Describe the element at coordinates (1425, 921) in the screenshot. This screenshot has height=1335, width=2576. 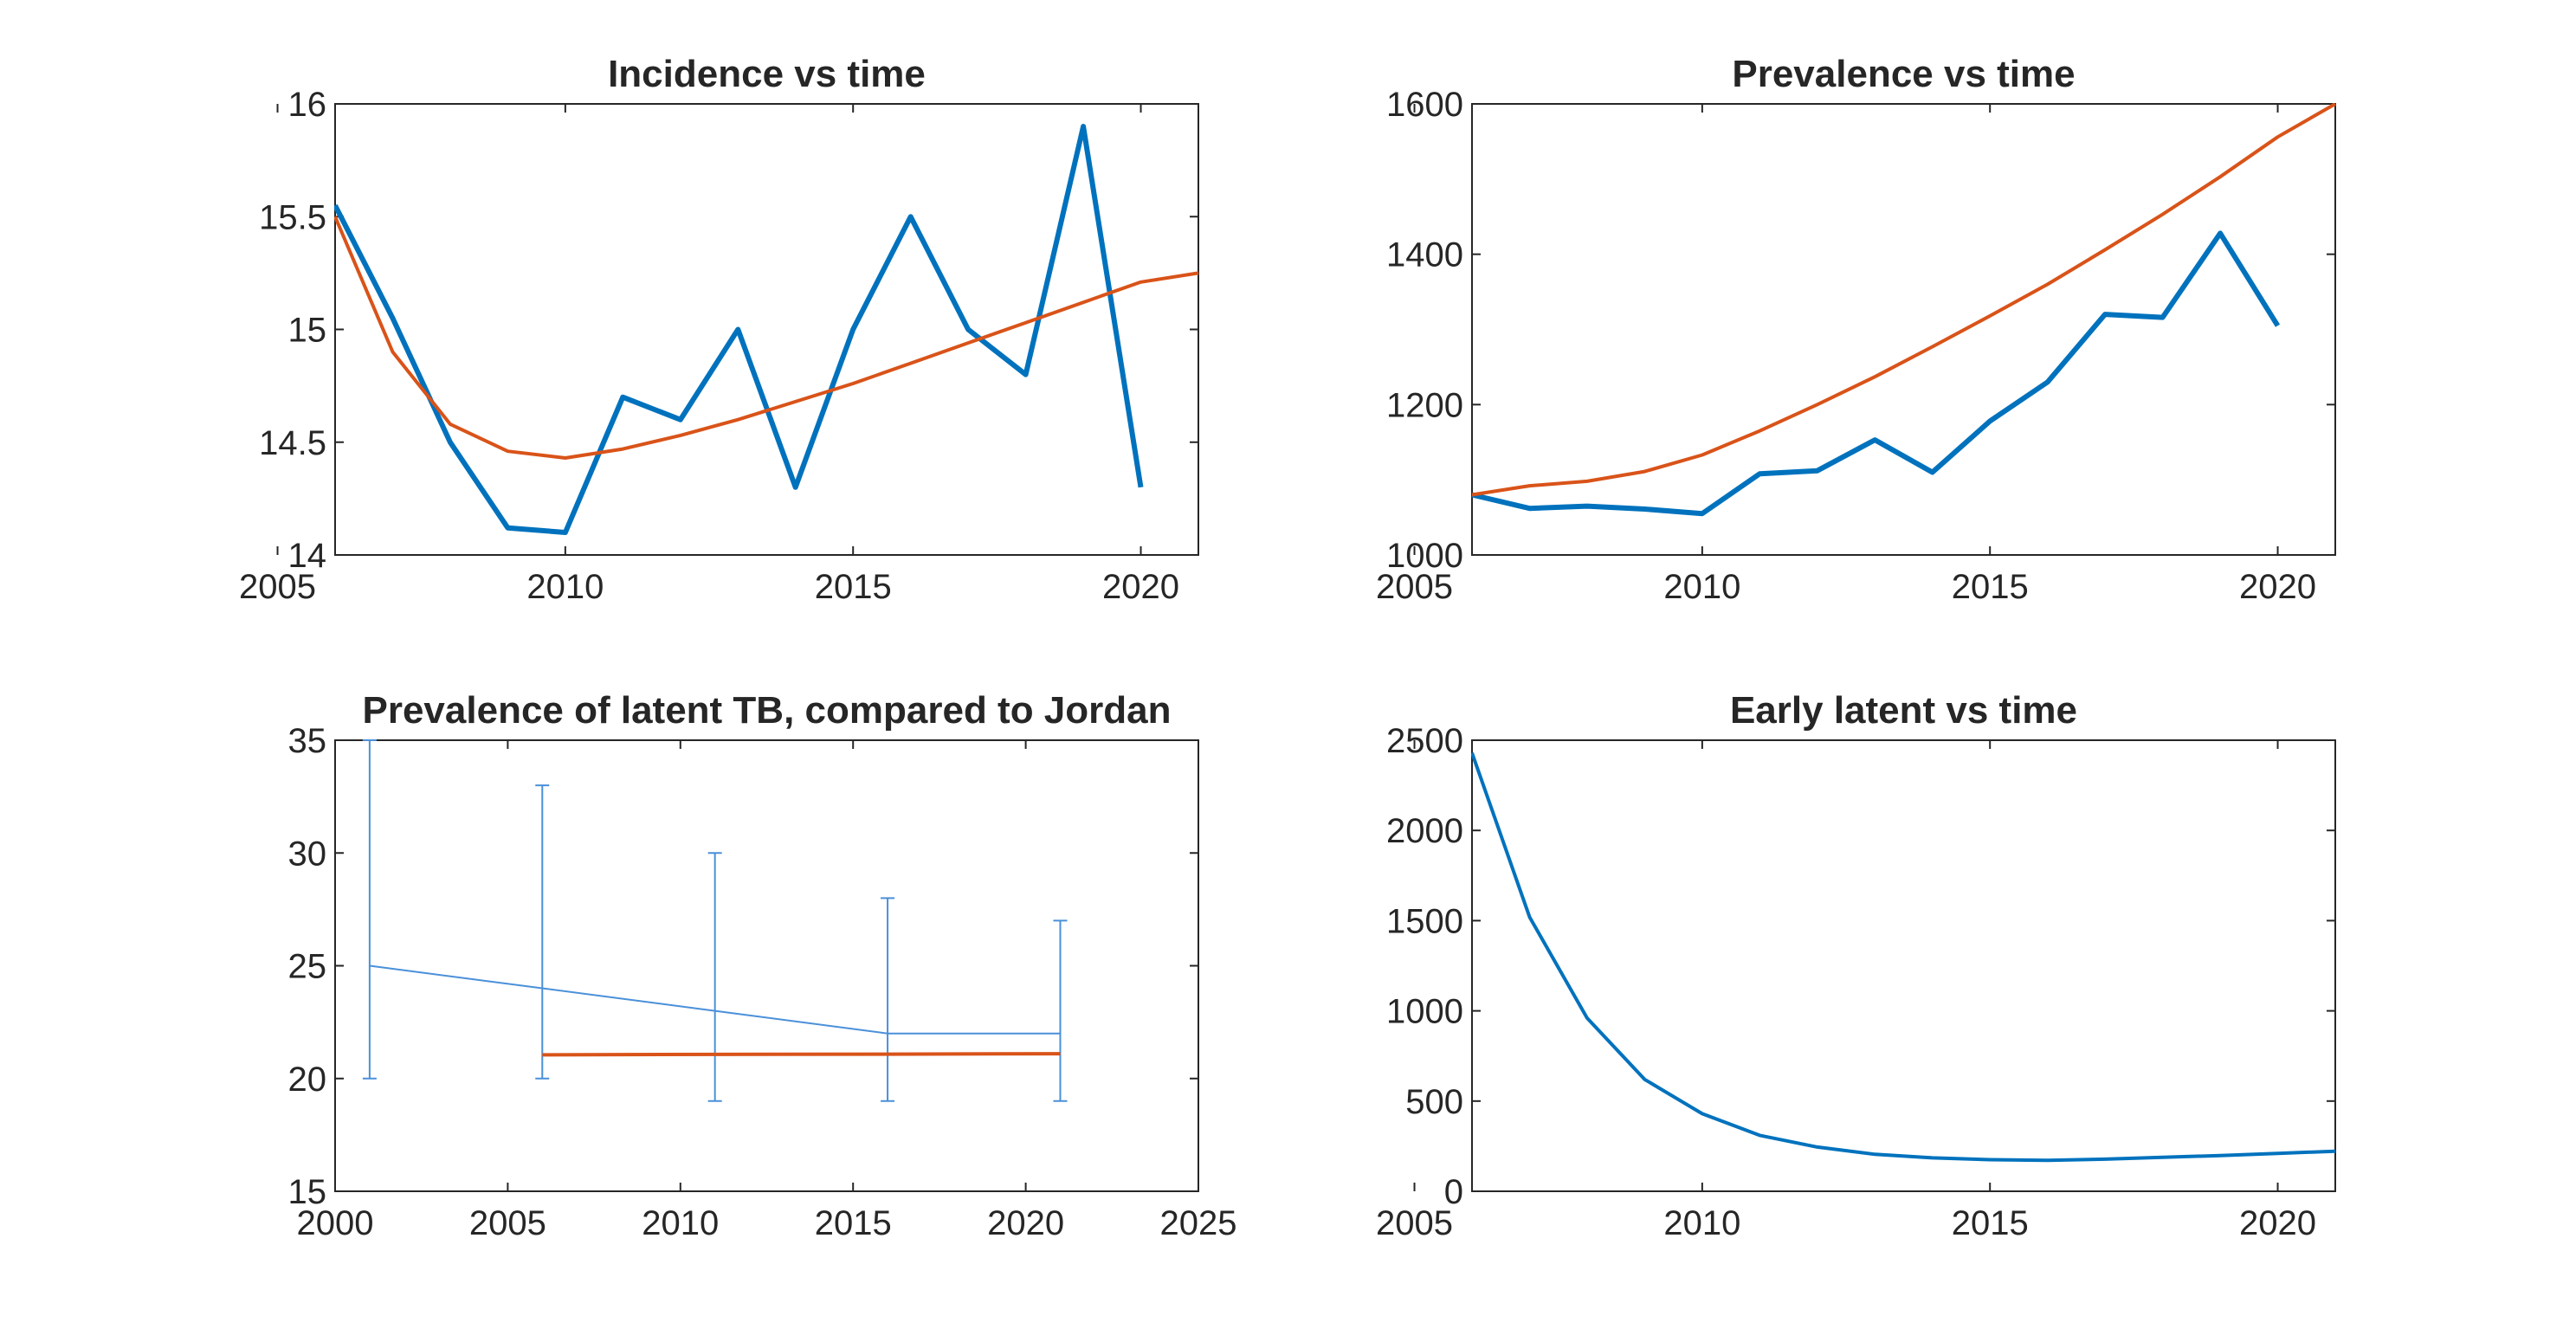
I see `y-tick-label: 1500` at that location.